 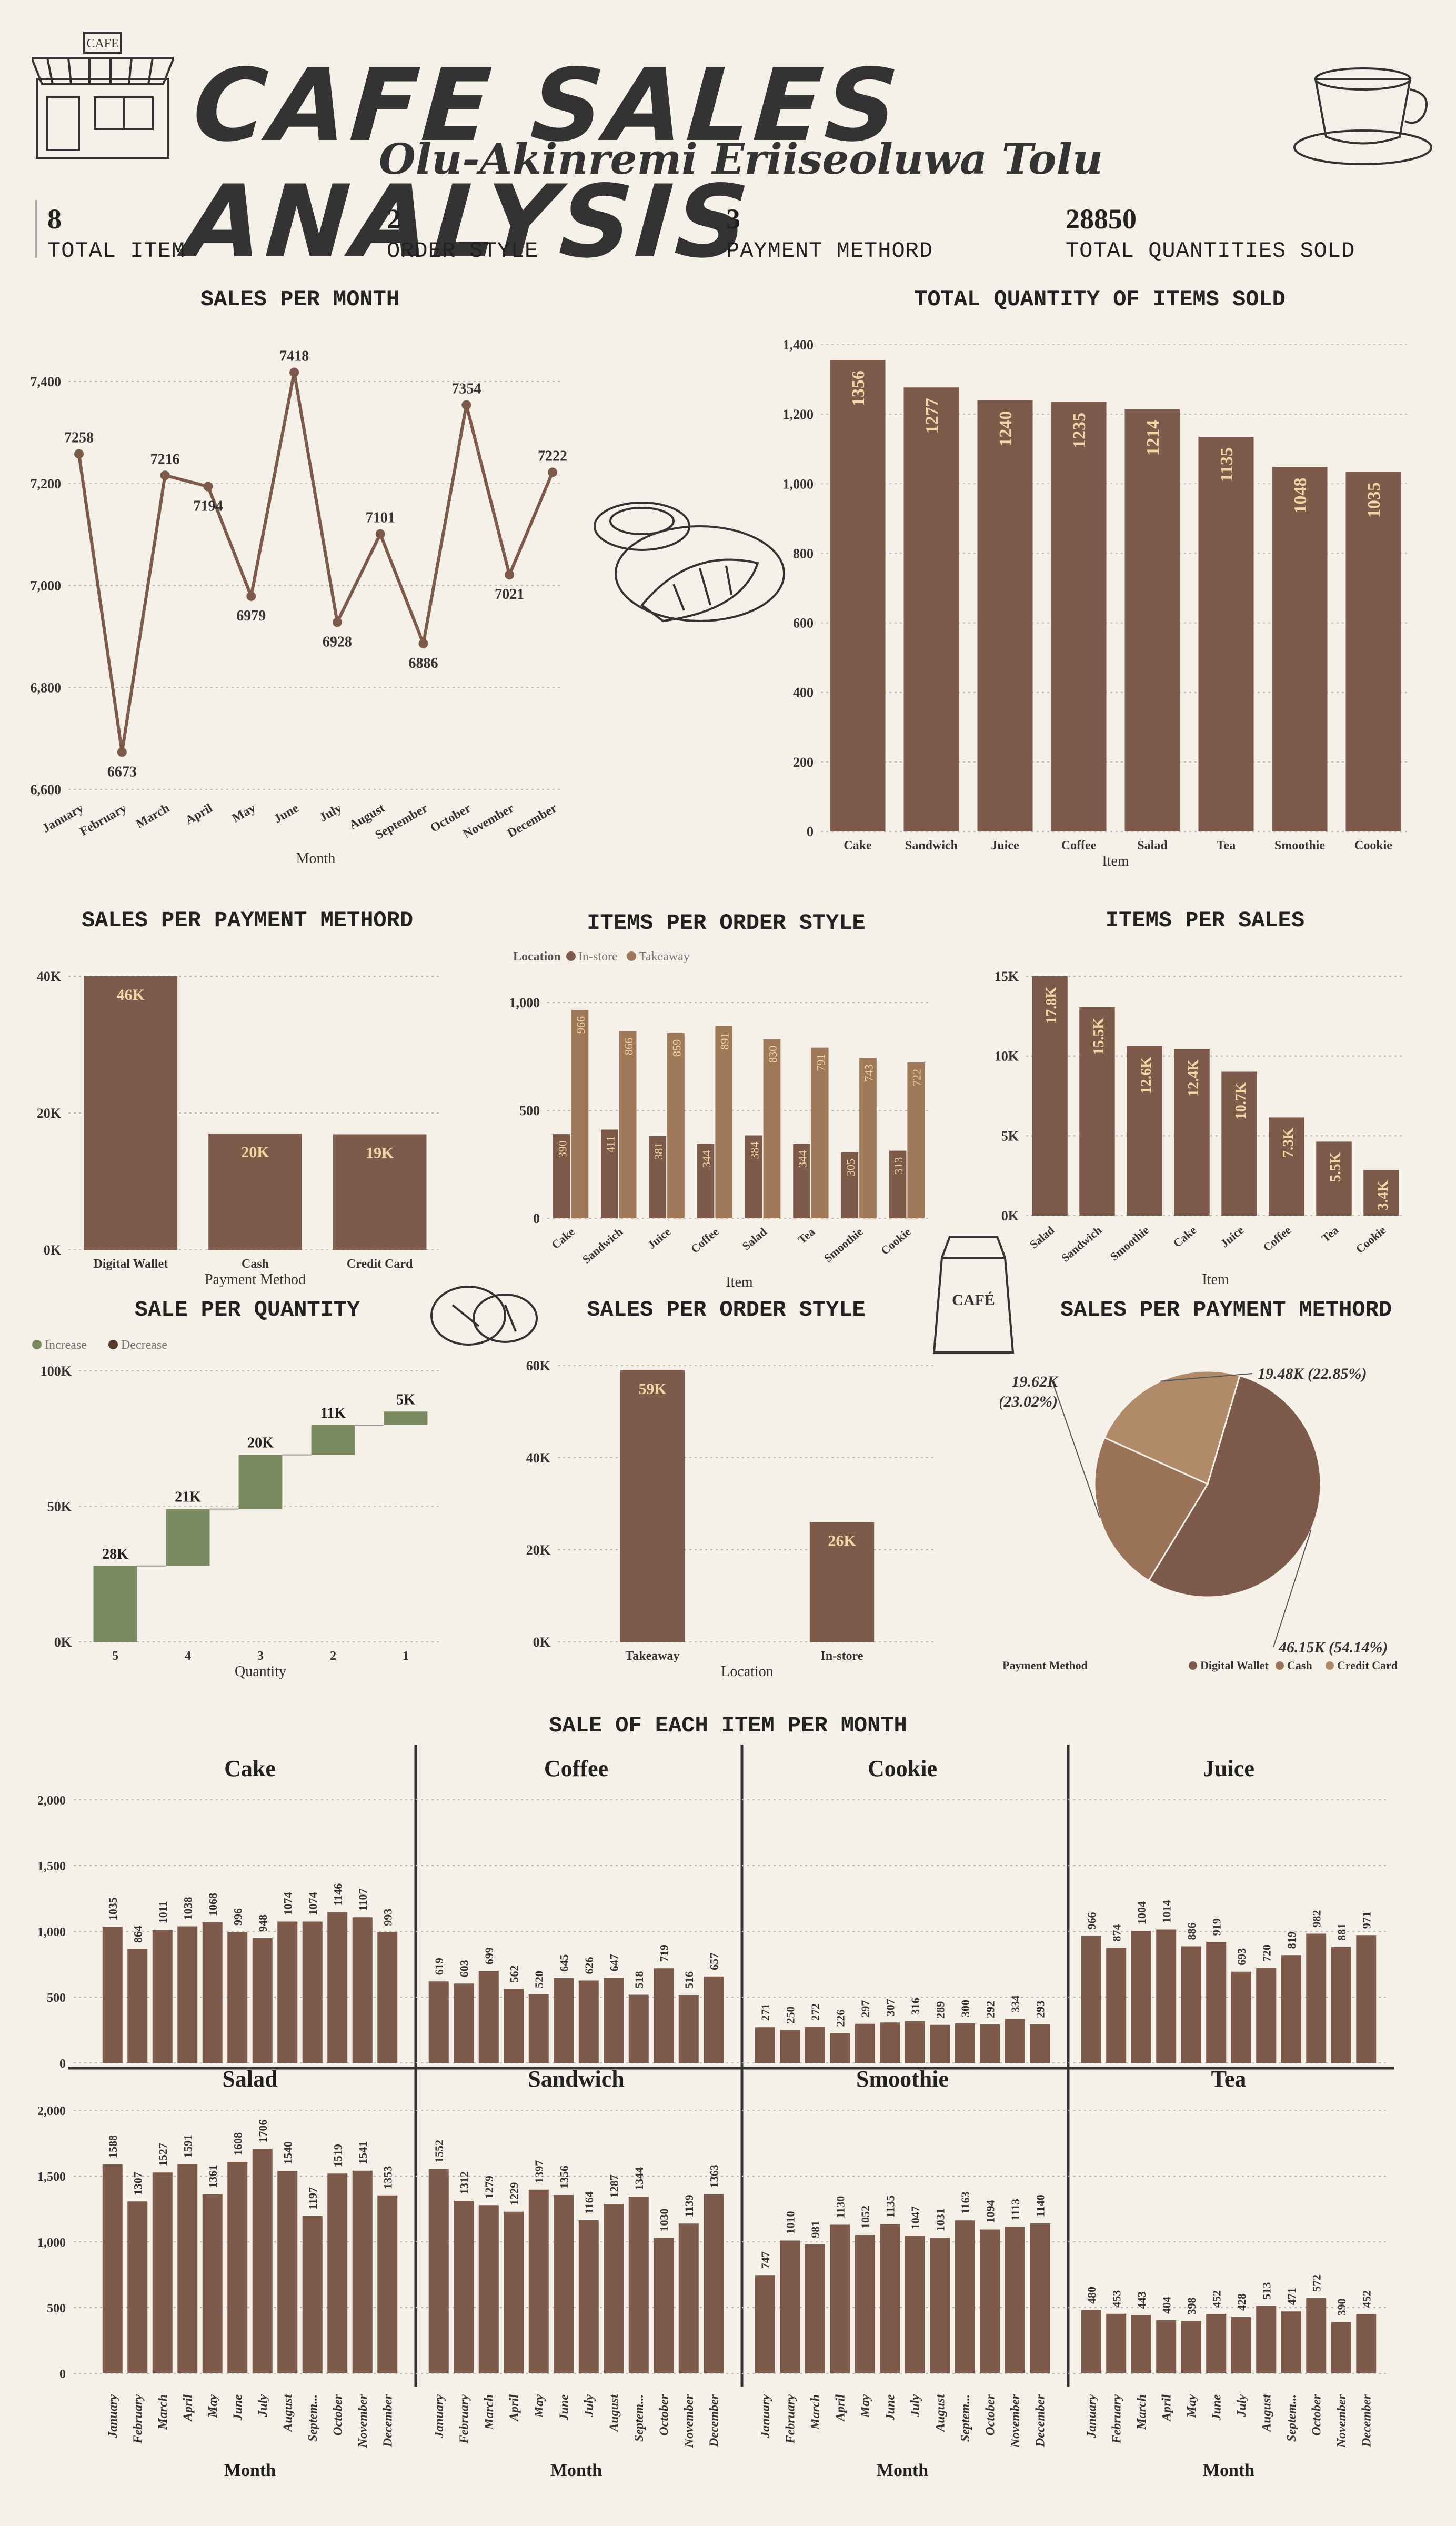 I want to click on data-label: 7216, so click(x=165, y=459).